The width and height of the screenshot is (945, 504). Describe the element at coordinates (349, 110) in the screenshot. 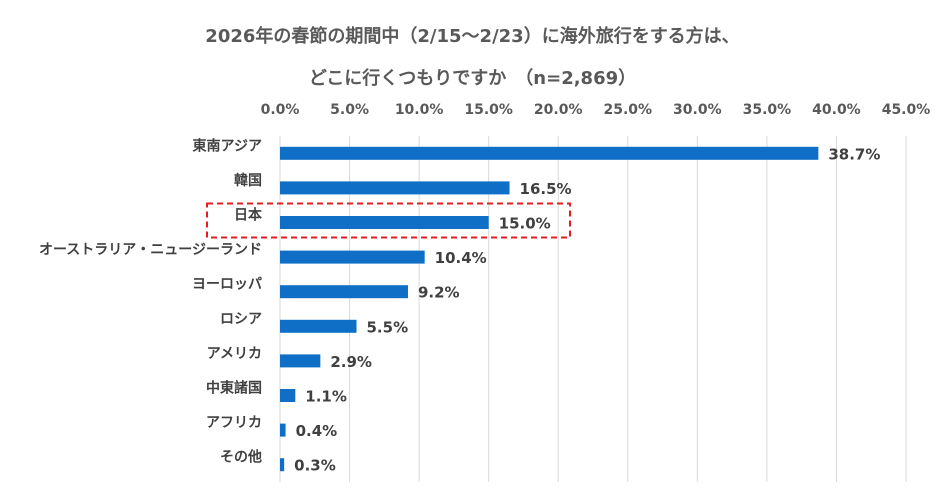

I see `x-tick-label: 5.0%` at that location.